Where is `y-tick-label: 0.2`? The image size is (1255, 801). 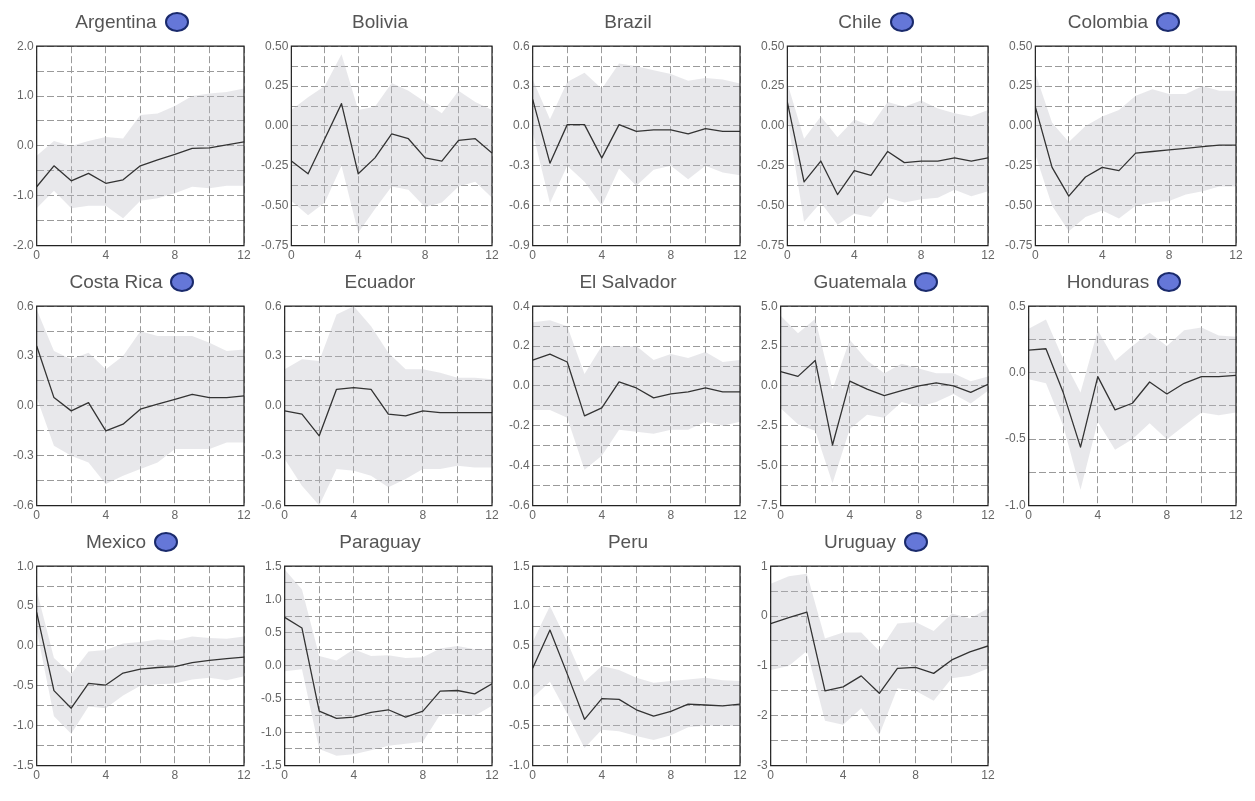 y-tick-label: 0.2 is located at coordinates (521, 345).